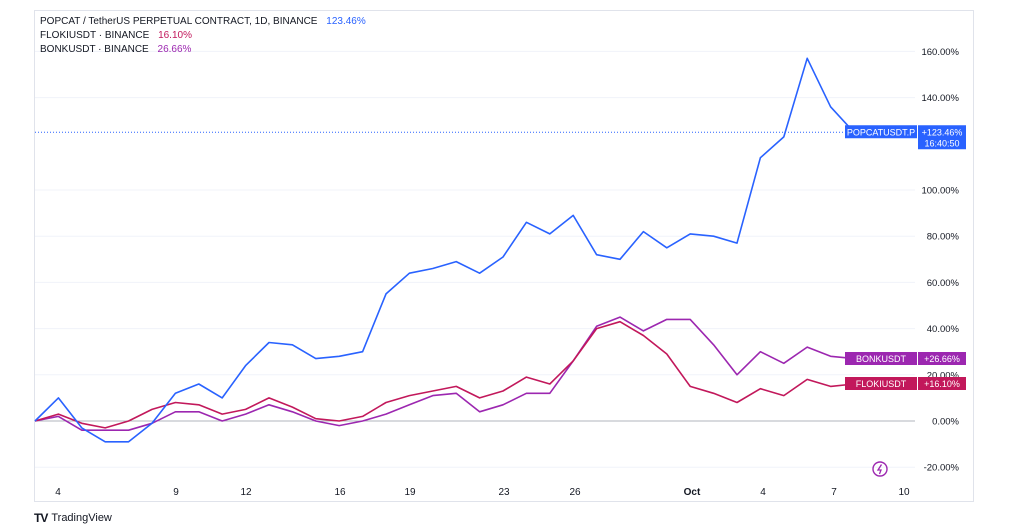 The image size is (1016, 528). What do you see at coordinates (940, 191) in the screenshot?
I see `y-tick-label: 100.00%` at bounding box center [940, 191].